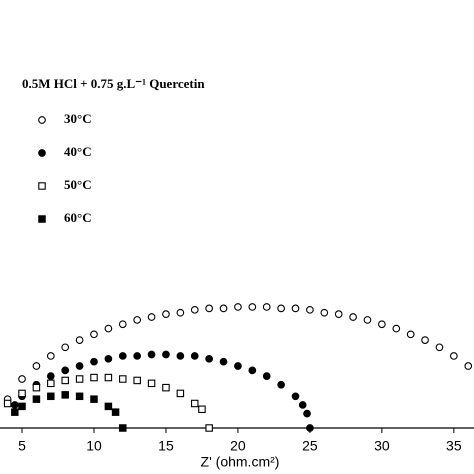 The height and width of the screenshot is (474, 474). I want to click on legend-label: 40°C, so click(78, 151).